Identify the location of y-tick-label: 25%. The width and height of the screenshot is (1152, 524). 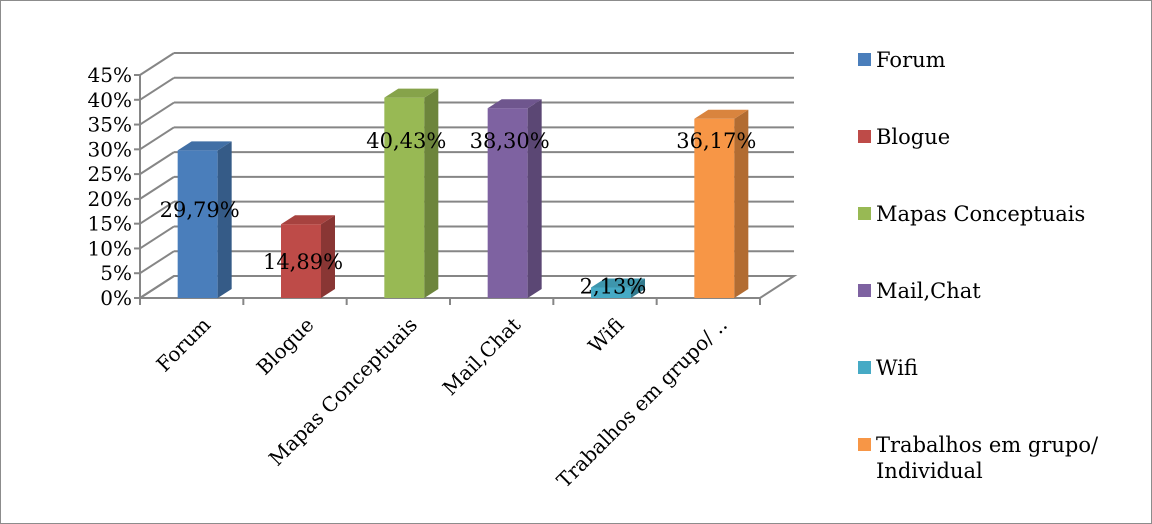
(110, 174).